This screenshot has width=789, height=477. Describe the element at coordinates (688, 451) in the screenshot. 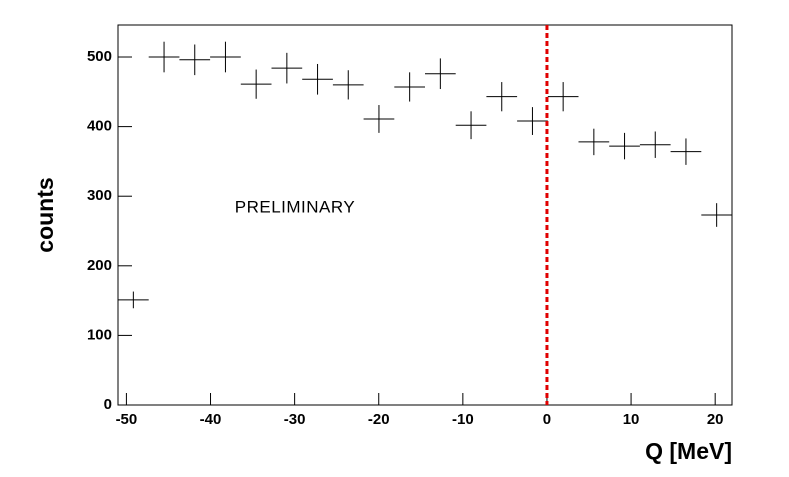

I see `x-axis-label: Q [MeV]` at that location.